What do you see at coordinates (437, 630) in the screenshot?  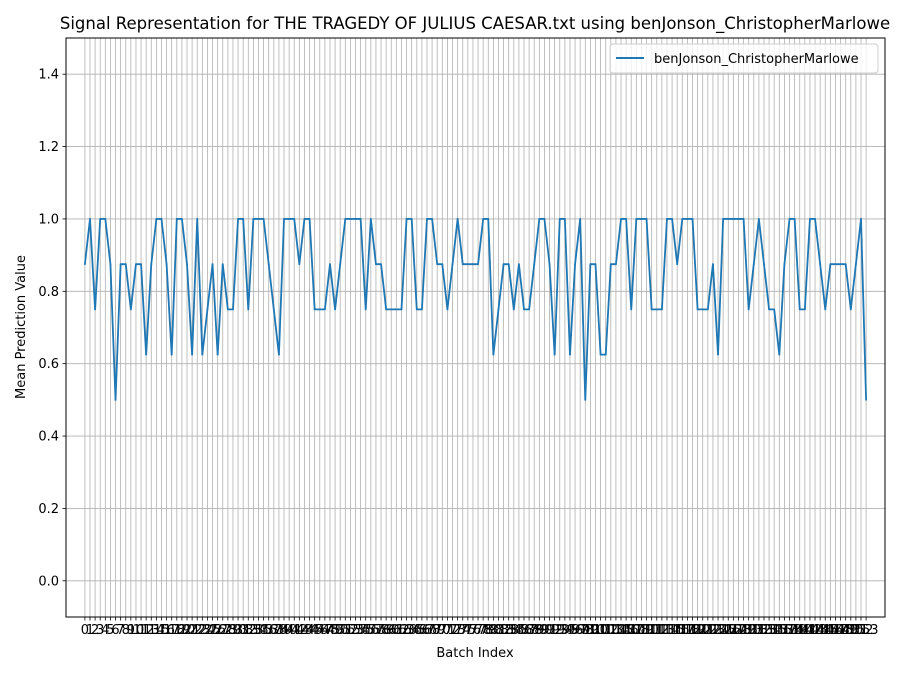 I see `x-tick-label: 69` at bounding box center [437, 630].